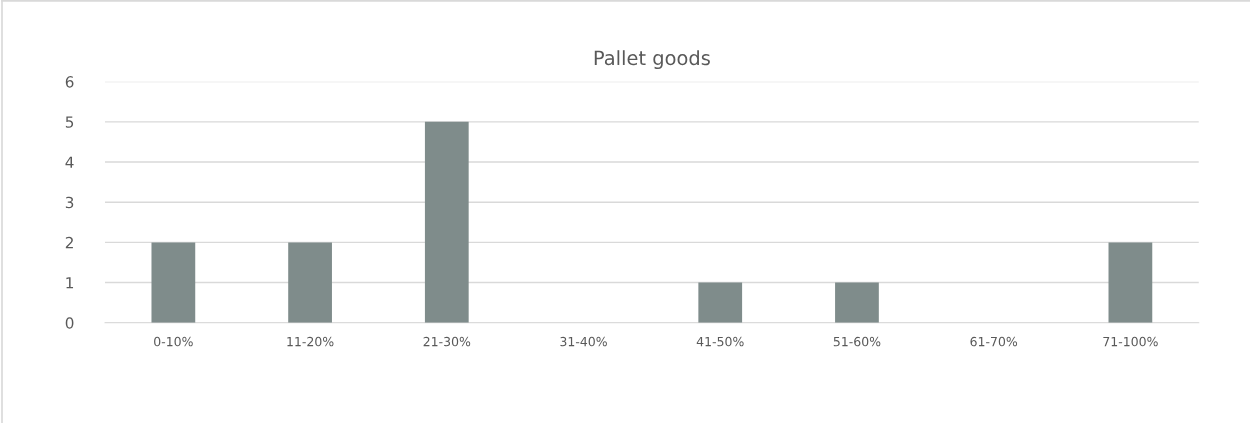 The height and width of the screenshot is (423, 1250). What do you see at coordinates (69, 202) in the screenshot?
I see `y-tick-label: 3` at bounding box center [69, 202].